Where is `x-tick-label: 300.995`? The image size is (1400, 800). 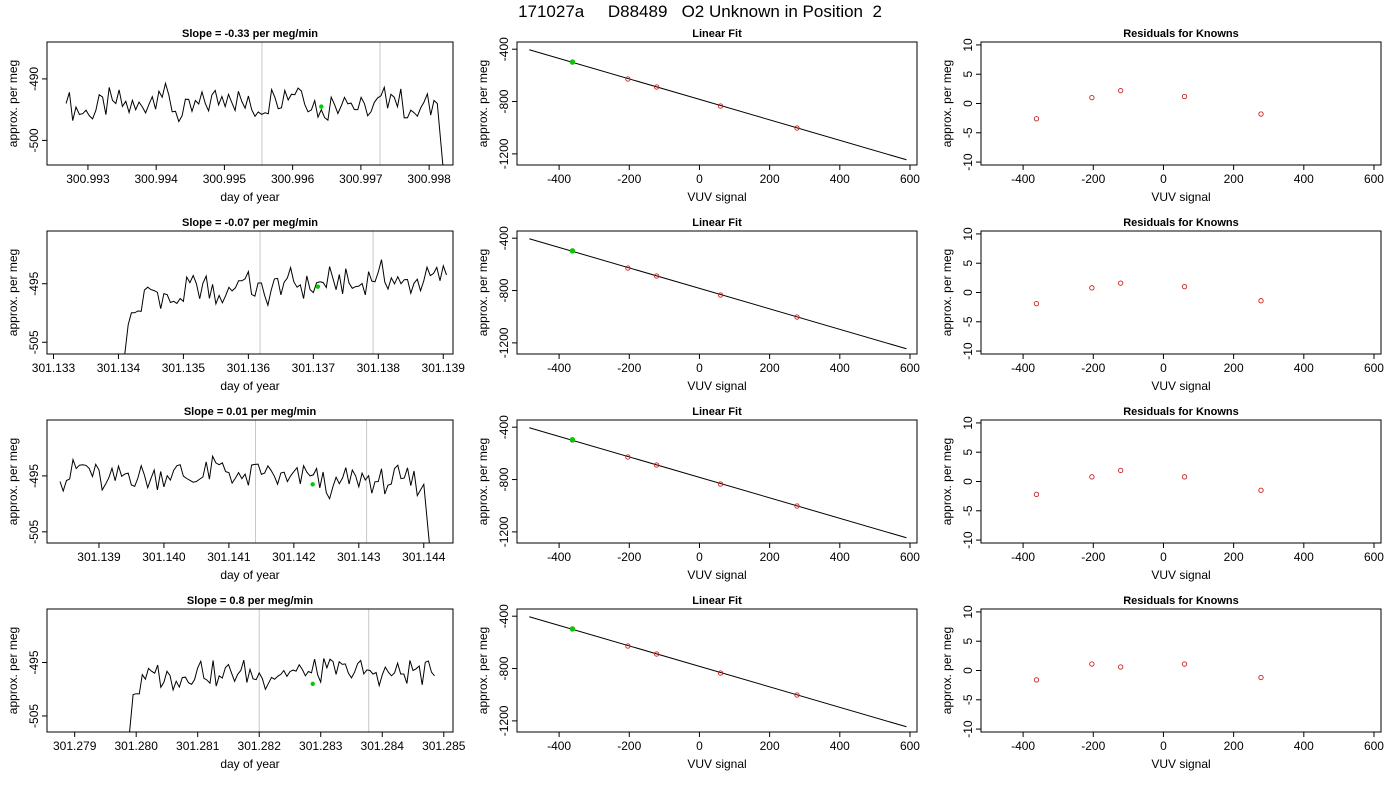 x-tick-label: 300.995 is located at coordinates (225, 179).